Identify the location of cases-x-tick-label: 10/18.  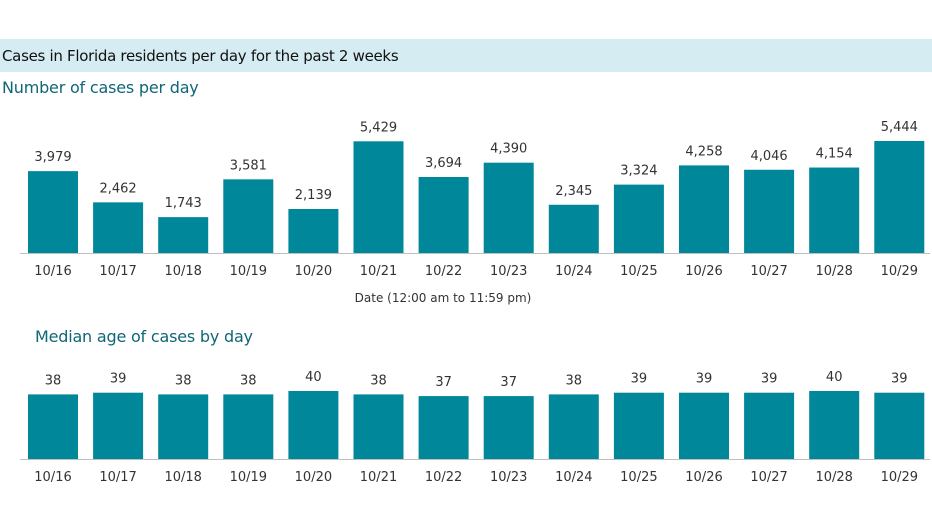
(182, 271).